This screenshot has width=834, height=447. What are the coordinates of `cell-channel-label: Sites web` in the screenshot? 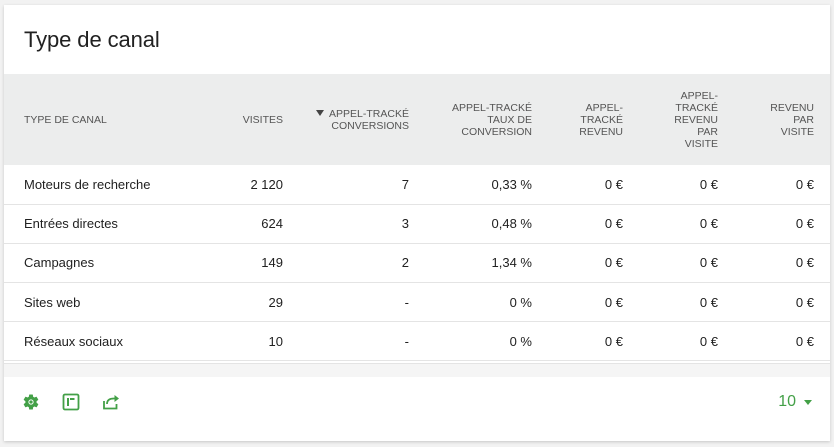 It's located at (52, 302).